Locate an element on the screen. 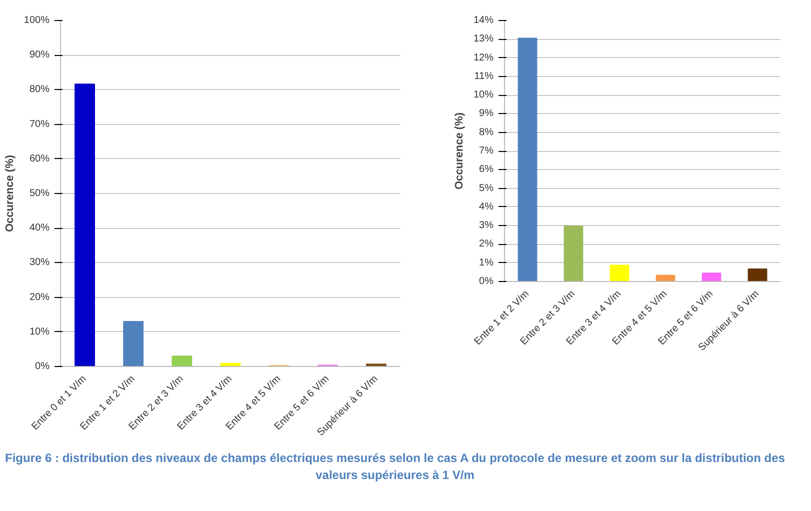  y-tick-label: 6% is located at coordinates (486, 170).